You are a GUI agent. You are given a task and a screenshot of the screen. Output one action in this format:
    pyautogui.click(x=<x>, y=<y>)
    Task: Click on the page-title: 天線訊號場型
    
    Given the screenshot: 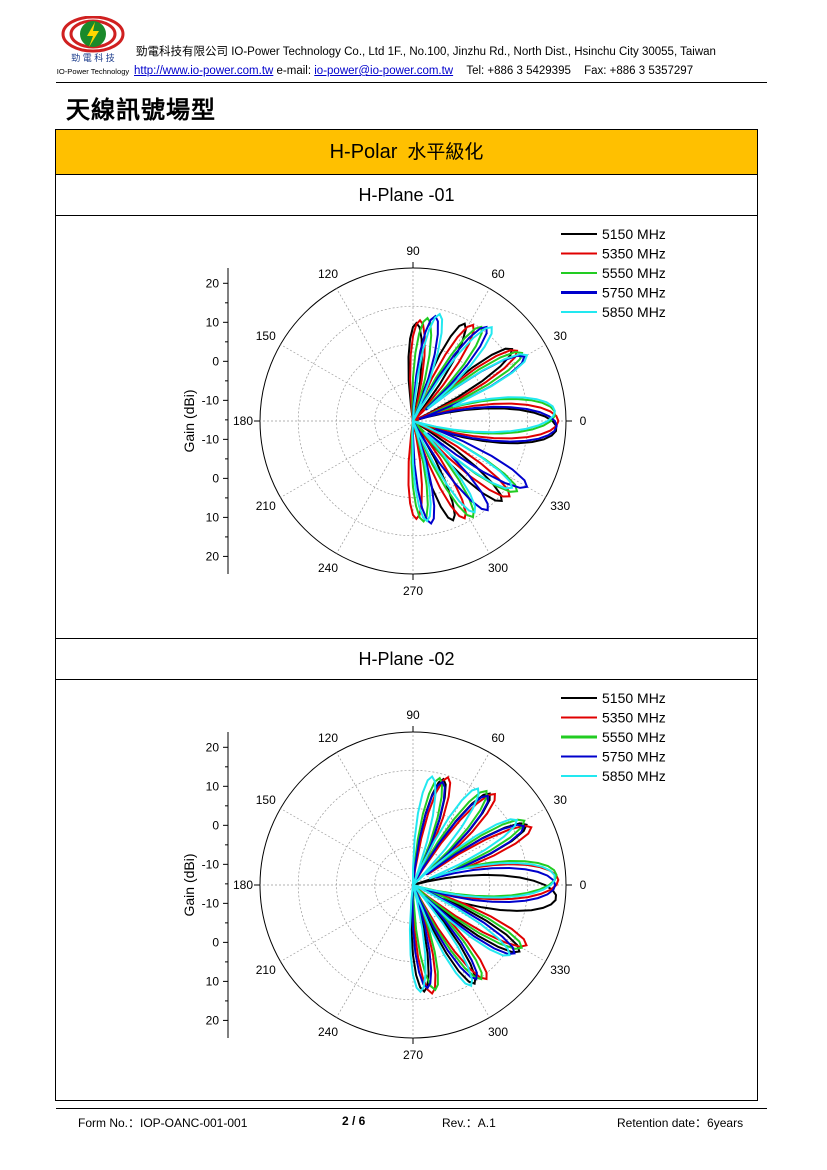 What is the action you would take?
    pyautogui.click(x=141, y=109)
    